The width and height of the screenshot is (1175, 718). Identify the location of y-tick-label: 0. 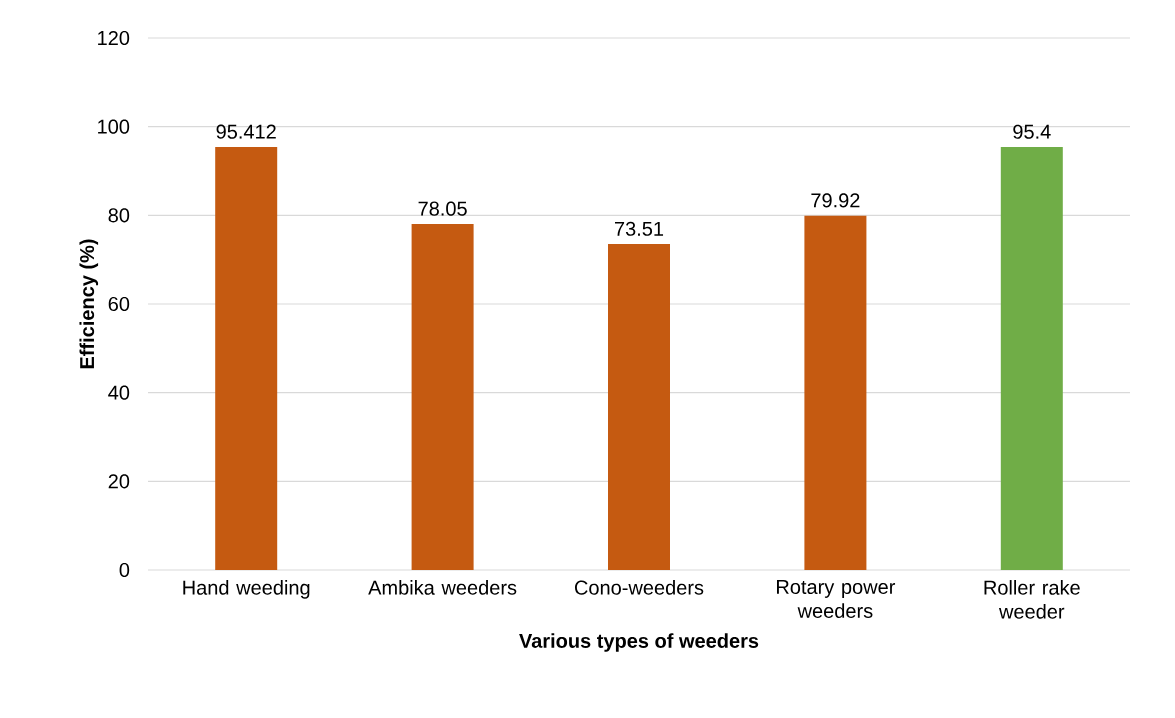
(124, 570).